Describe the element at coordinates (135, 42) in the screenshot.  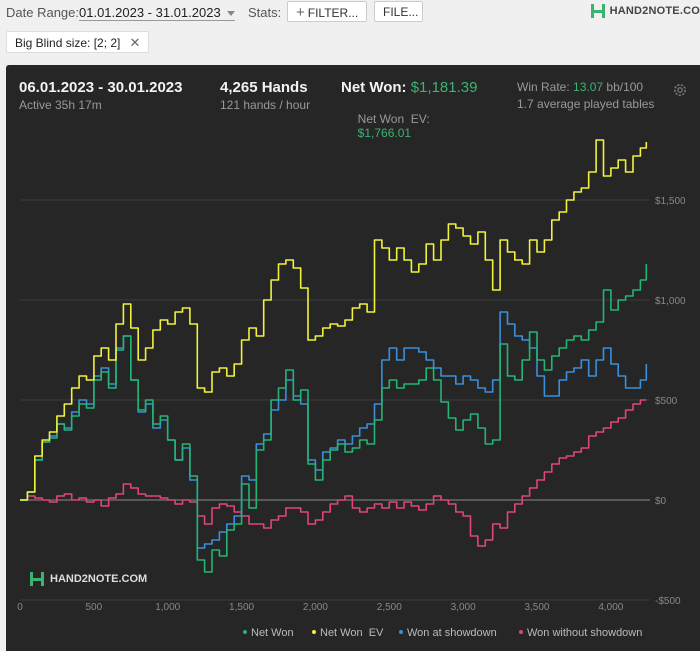
I see `close-icon: ✕` at that location.